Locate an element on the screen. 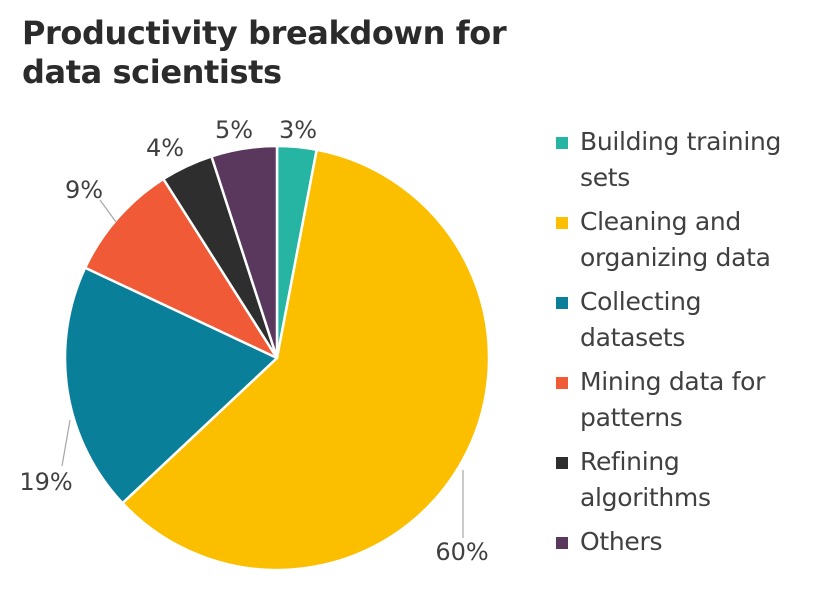 The image size is (817, 604). pie-slice-mining-data-for-patterns is located at coordinates (181, 268).